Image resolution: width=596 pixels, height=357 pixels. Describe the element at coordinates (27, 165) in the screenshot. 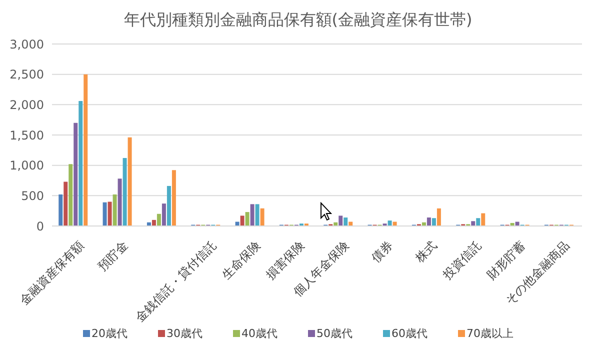

I see `y-tick-label: 1,000` at that location.